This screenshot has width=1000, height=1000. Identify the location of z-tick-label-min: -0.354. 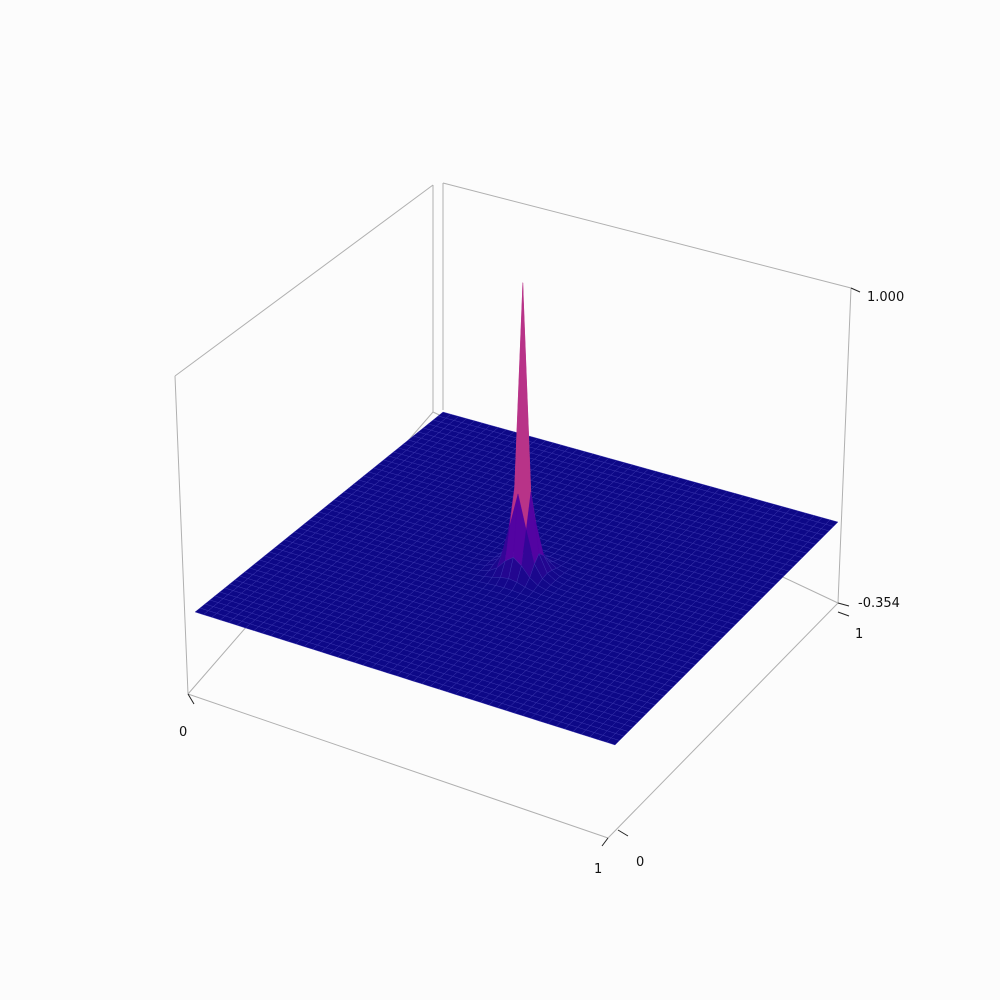
(879, 603).